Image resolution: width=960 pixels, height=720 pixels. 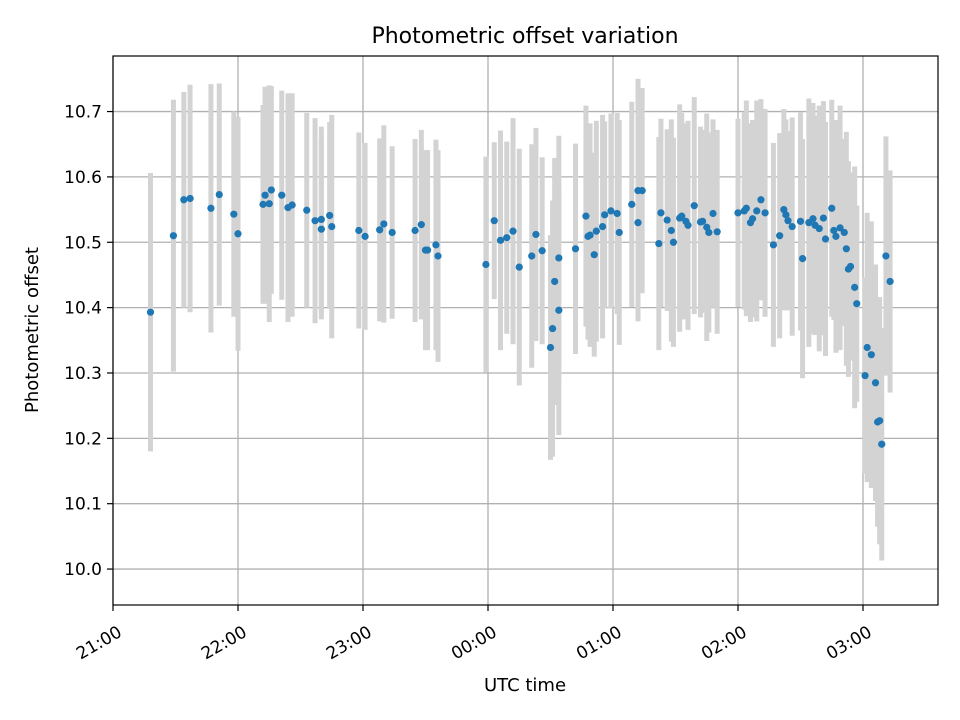 I want to click on y-tick-label: 10.0, so click(x=83, y=570).